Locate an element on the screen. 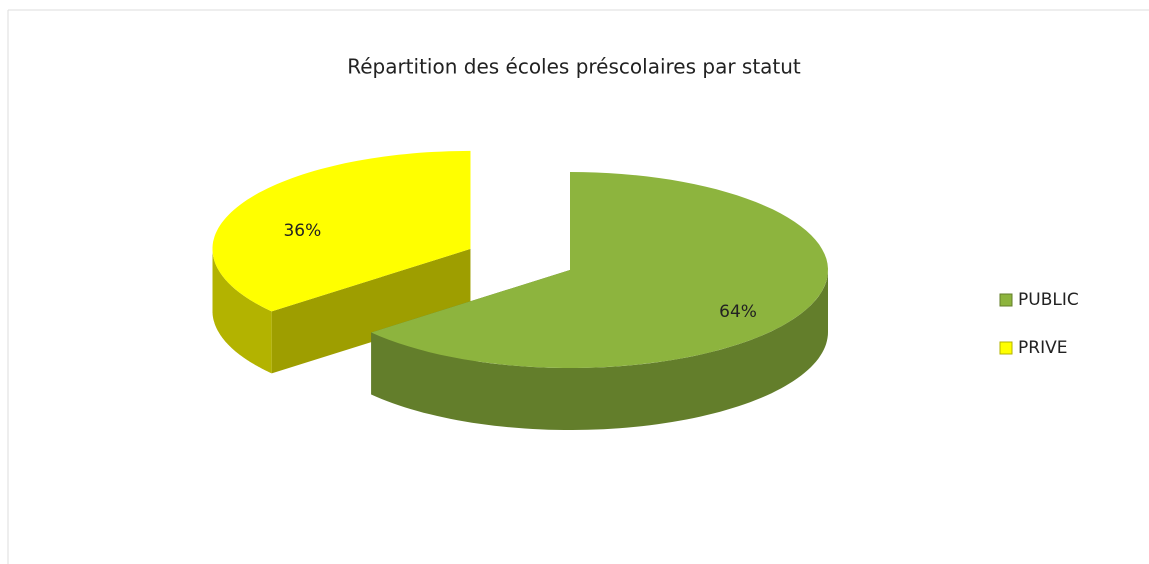 This screenshot has width=1149, height=564. data-label: 64% is located at coordinates (738, 312).